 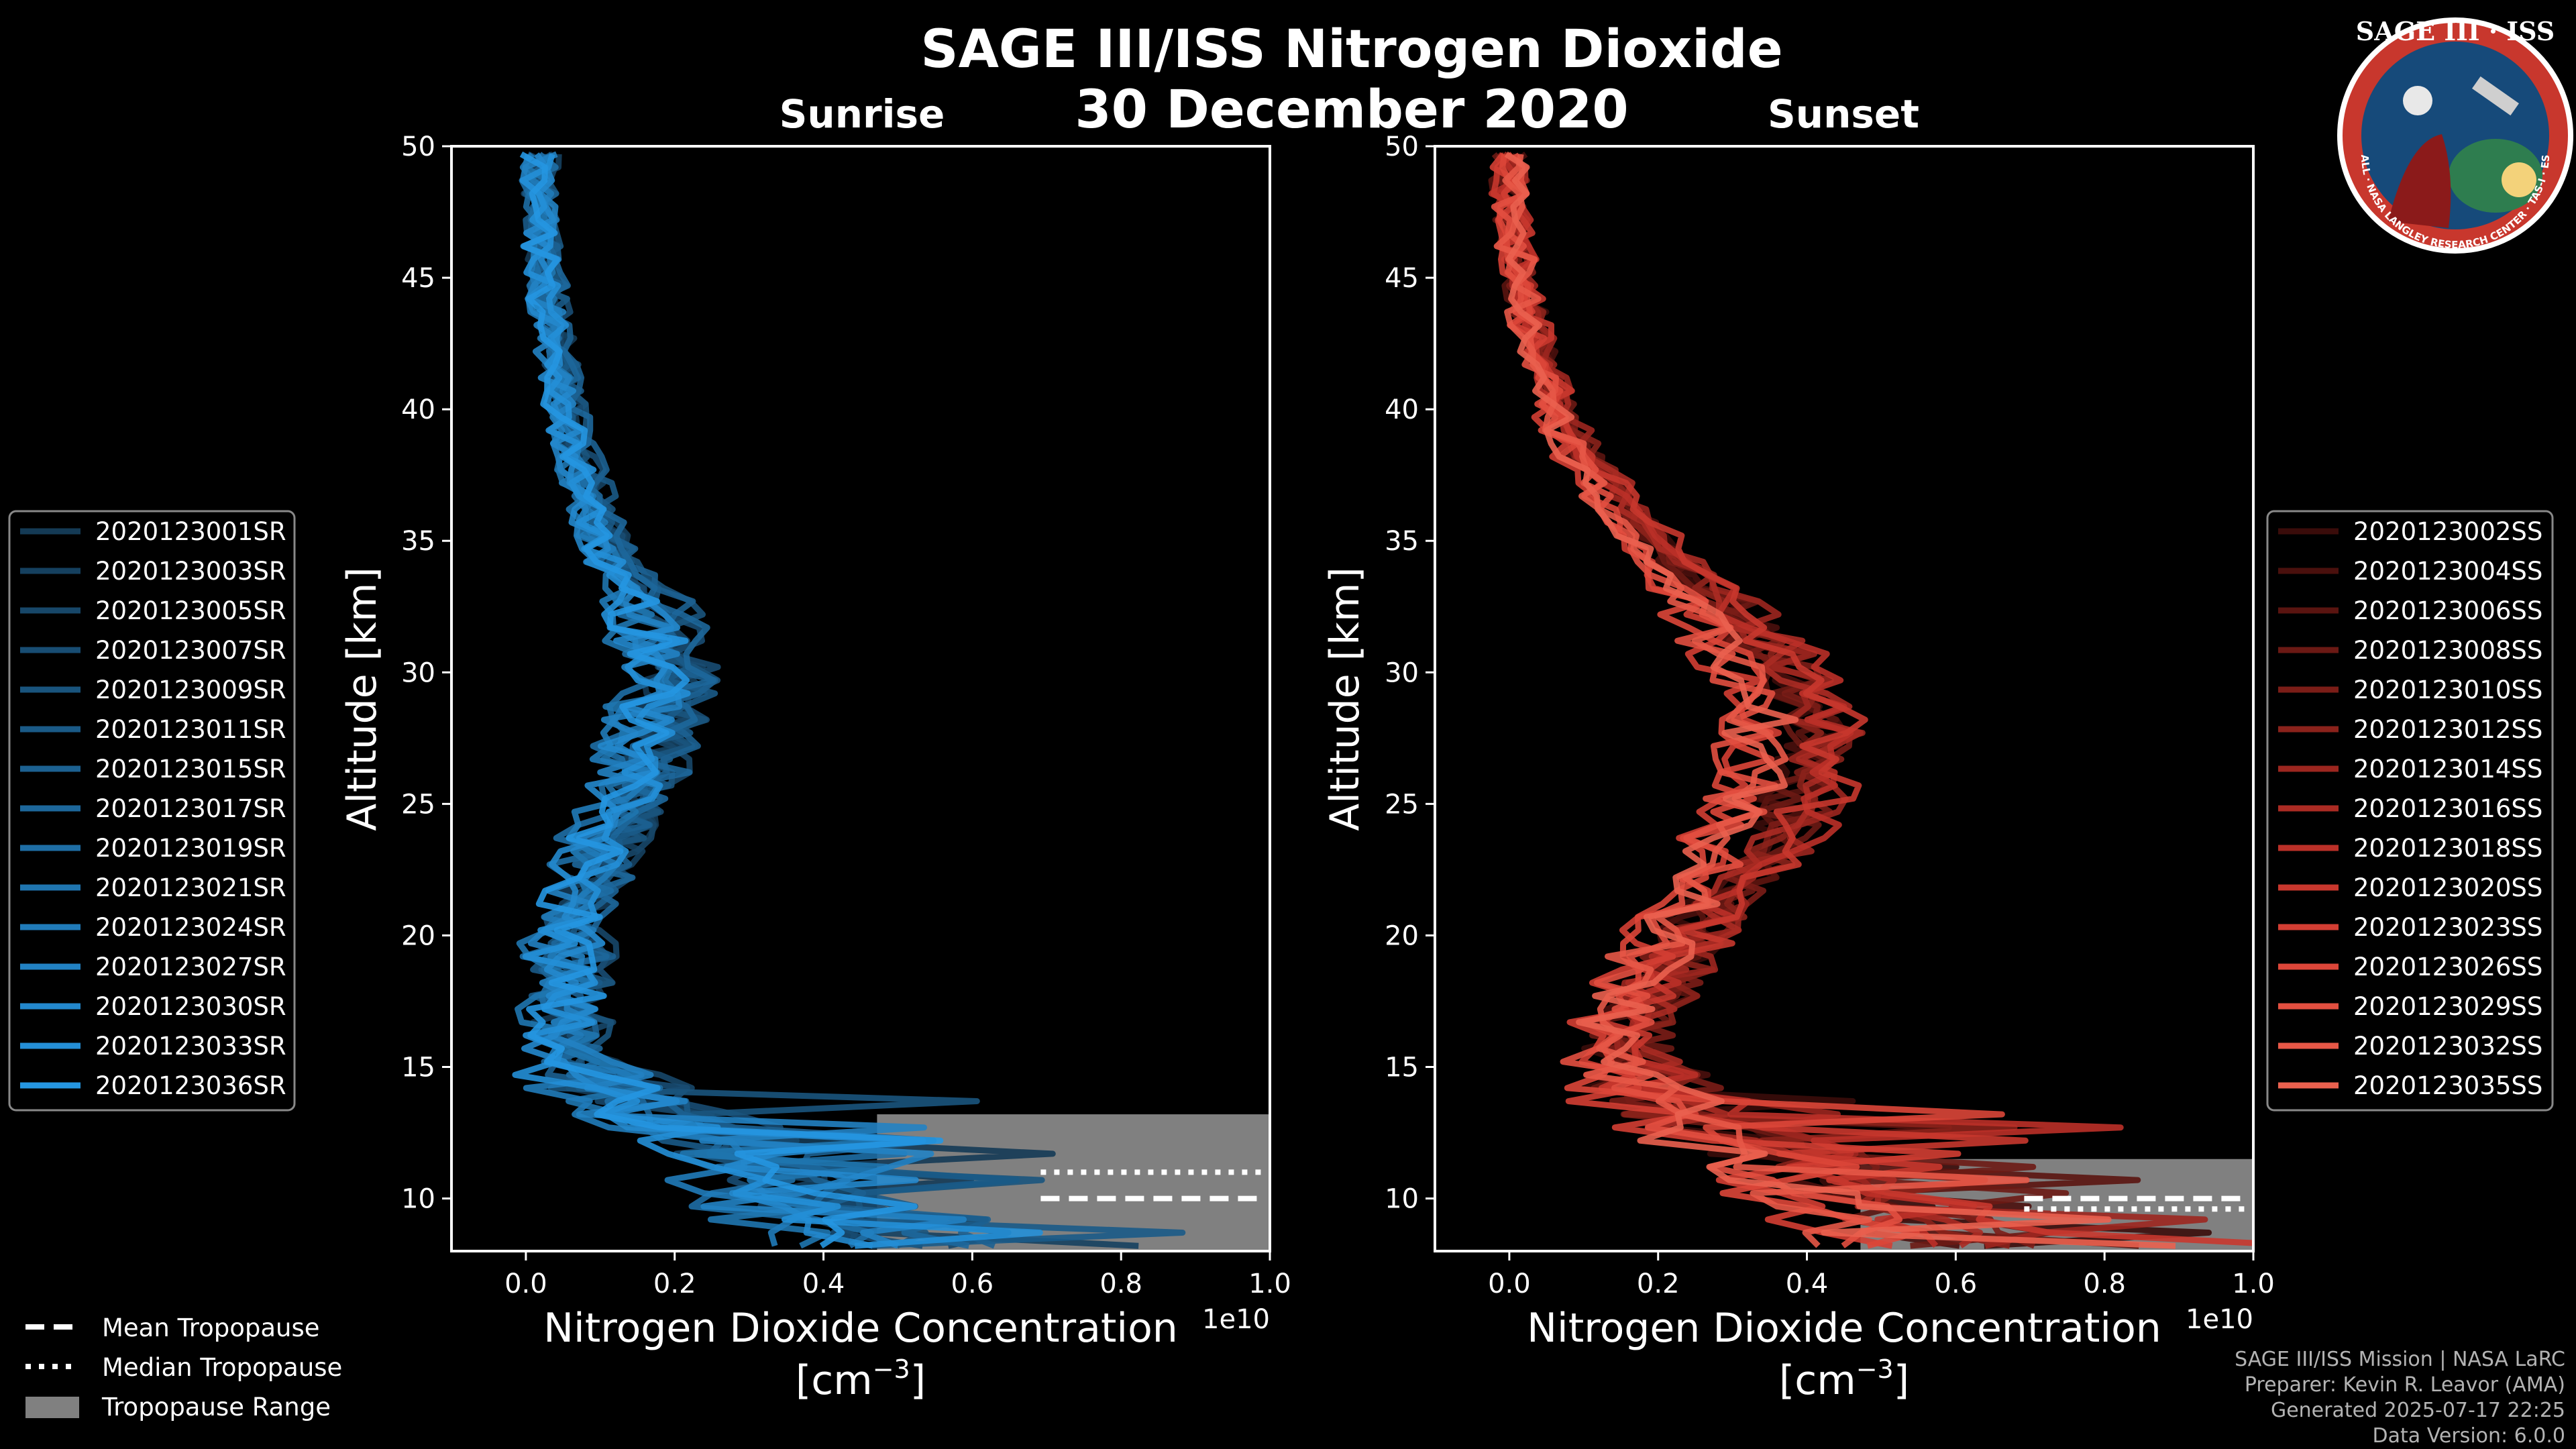 I want to click on sunset-y-tick-label: 20, so click(x=1402, y=935).